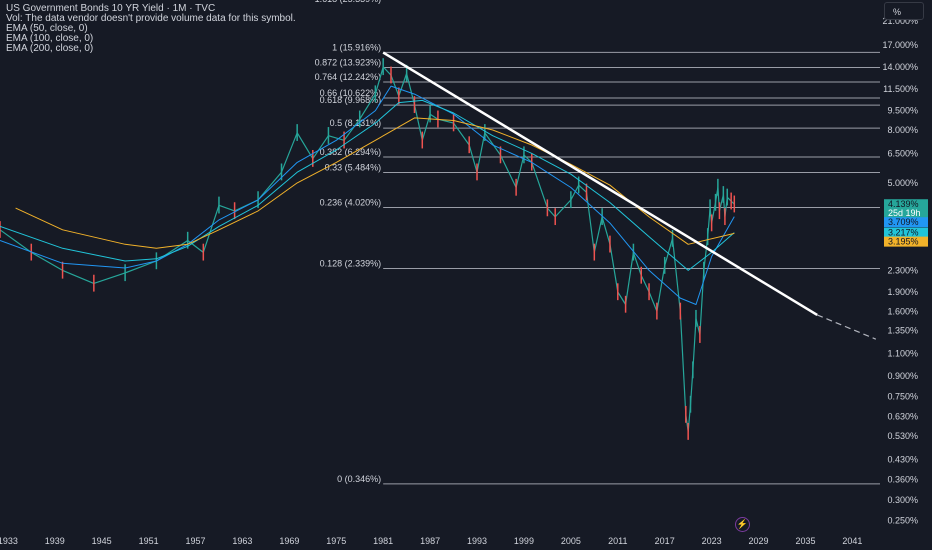 Image resolution: width=932 pixels, height=550 pixels. Describe the element at coordinates (351, 203) in the screenshot. I see `fib-label-8: 0.236 (4.020%)` at that location.